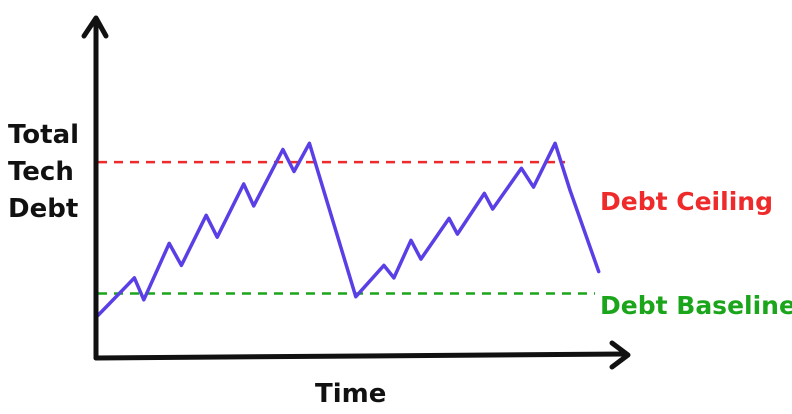 The image size is (792, 414). Describe the element at coordinates (620, 355) in the screenshot. I see `x-axis-arrowhead` at that location.